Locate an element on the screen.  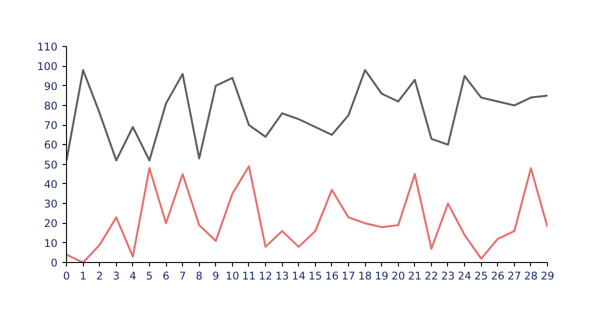
x-tick-label: 3 is located at coordinates (116, 276).